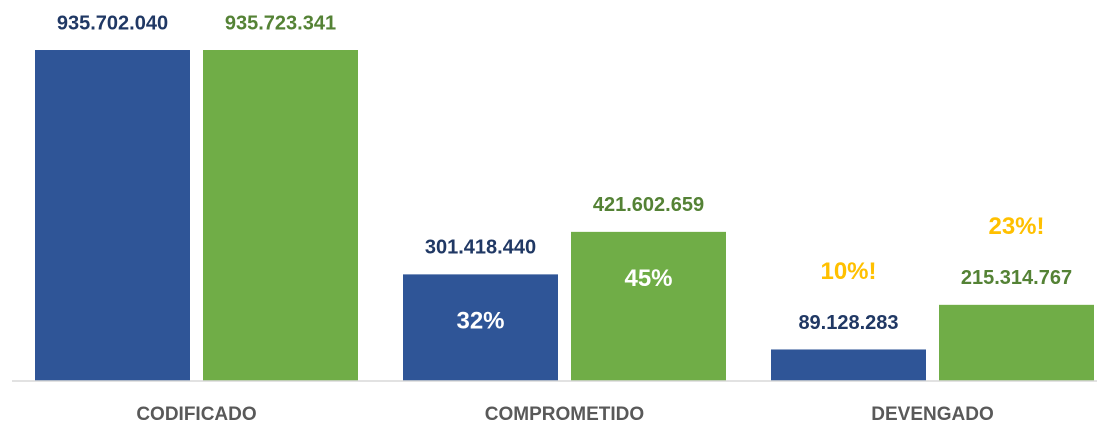  Describe the element at coordinates (848, 271) in the screenshot. I see `percent-label: 10%!` at that location.